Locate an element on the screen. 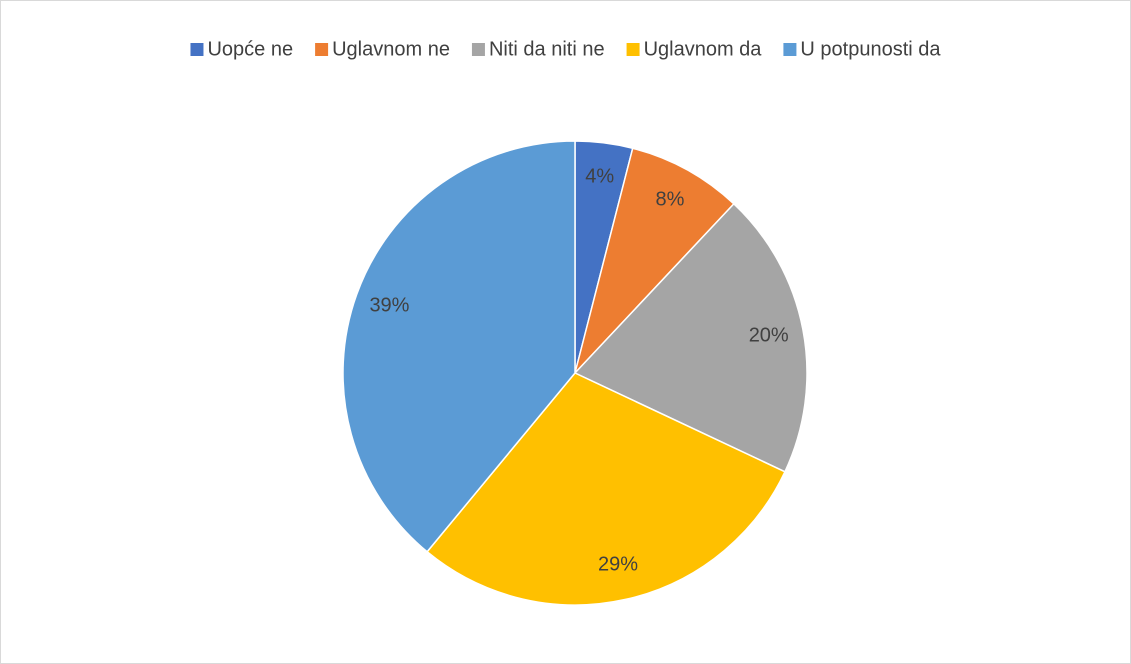 This screenshot has height=664, width=1131. legend-label: Uopće ne is located at coordinates (250, 49).